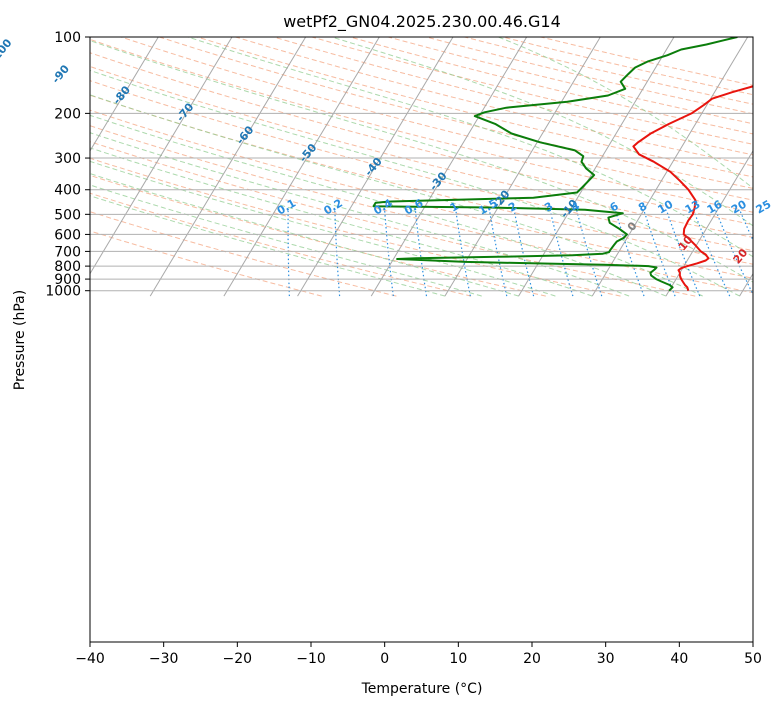 This screenshot has height=708, width=775. What do you see at coordinates (67, 252) in the screenshot?
I see `y-tick-label: 700` at bounding box center [67, 252].